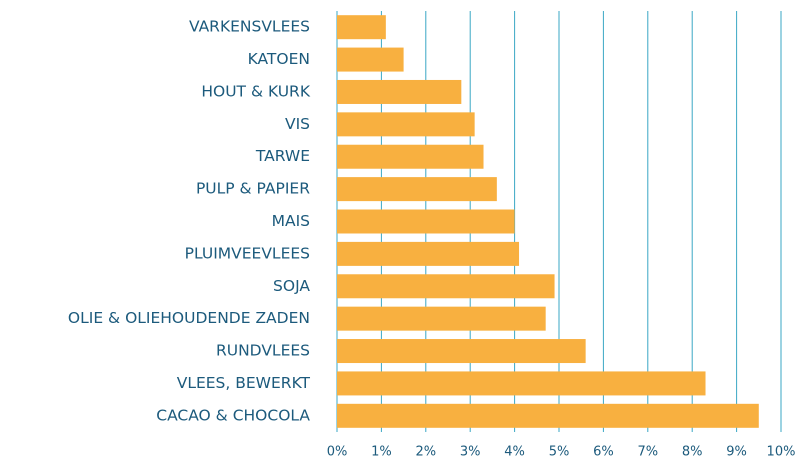 Image resolution: width=809 pixels, height=463 pixels. Describe the element at coordinates (297, 124) in the screenshot. I see `y-tick-label: VIS` at that location.